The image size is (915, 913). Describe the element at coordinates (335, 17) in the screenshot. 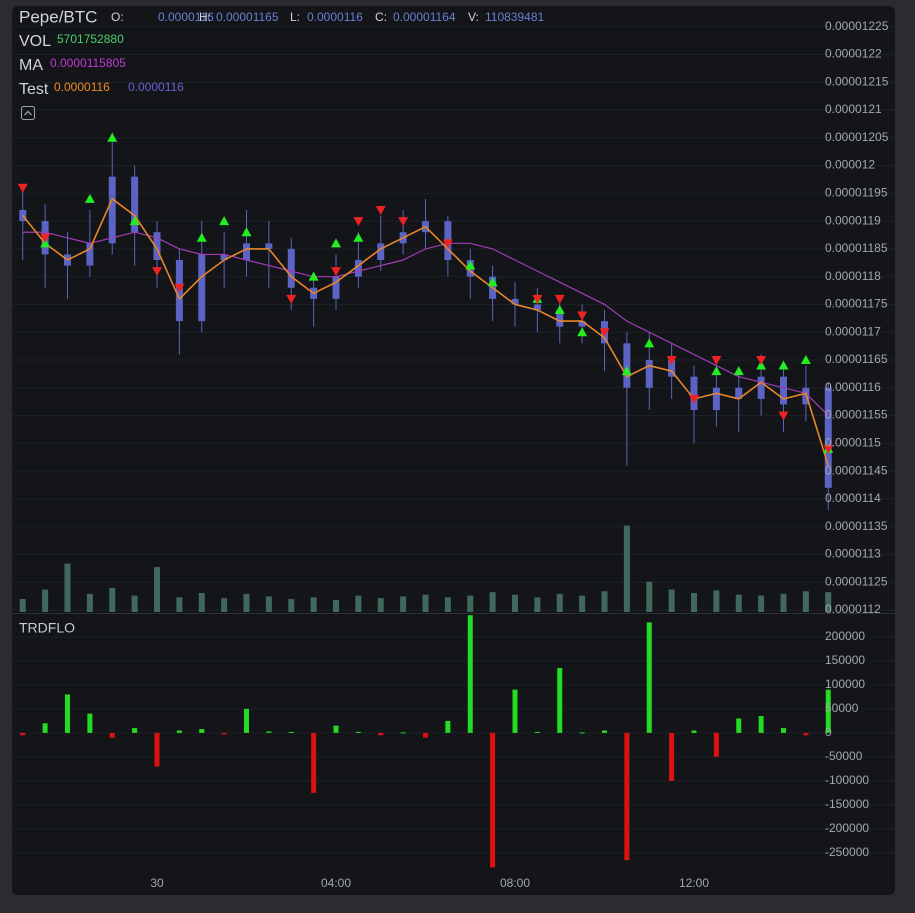

I see `ohlcv-value: 0.0000116` at that location.